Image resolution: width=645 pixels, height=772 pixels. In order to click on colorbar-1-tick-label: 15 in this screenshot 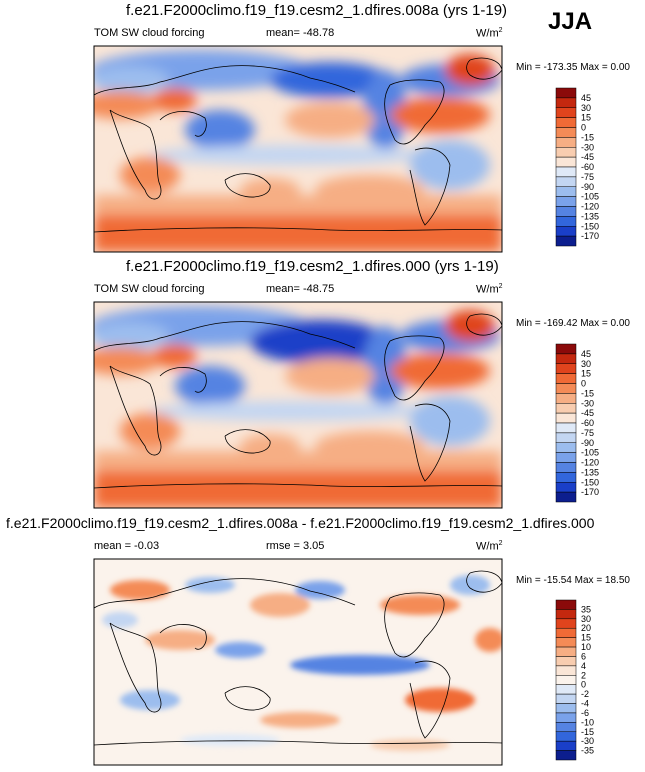, I will do `click(586, 118)`.